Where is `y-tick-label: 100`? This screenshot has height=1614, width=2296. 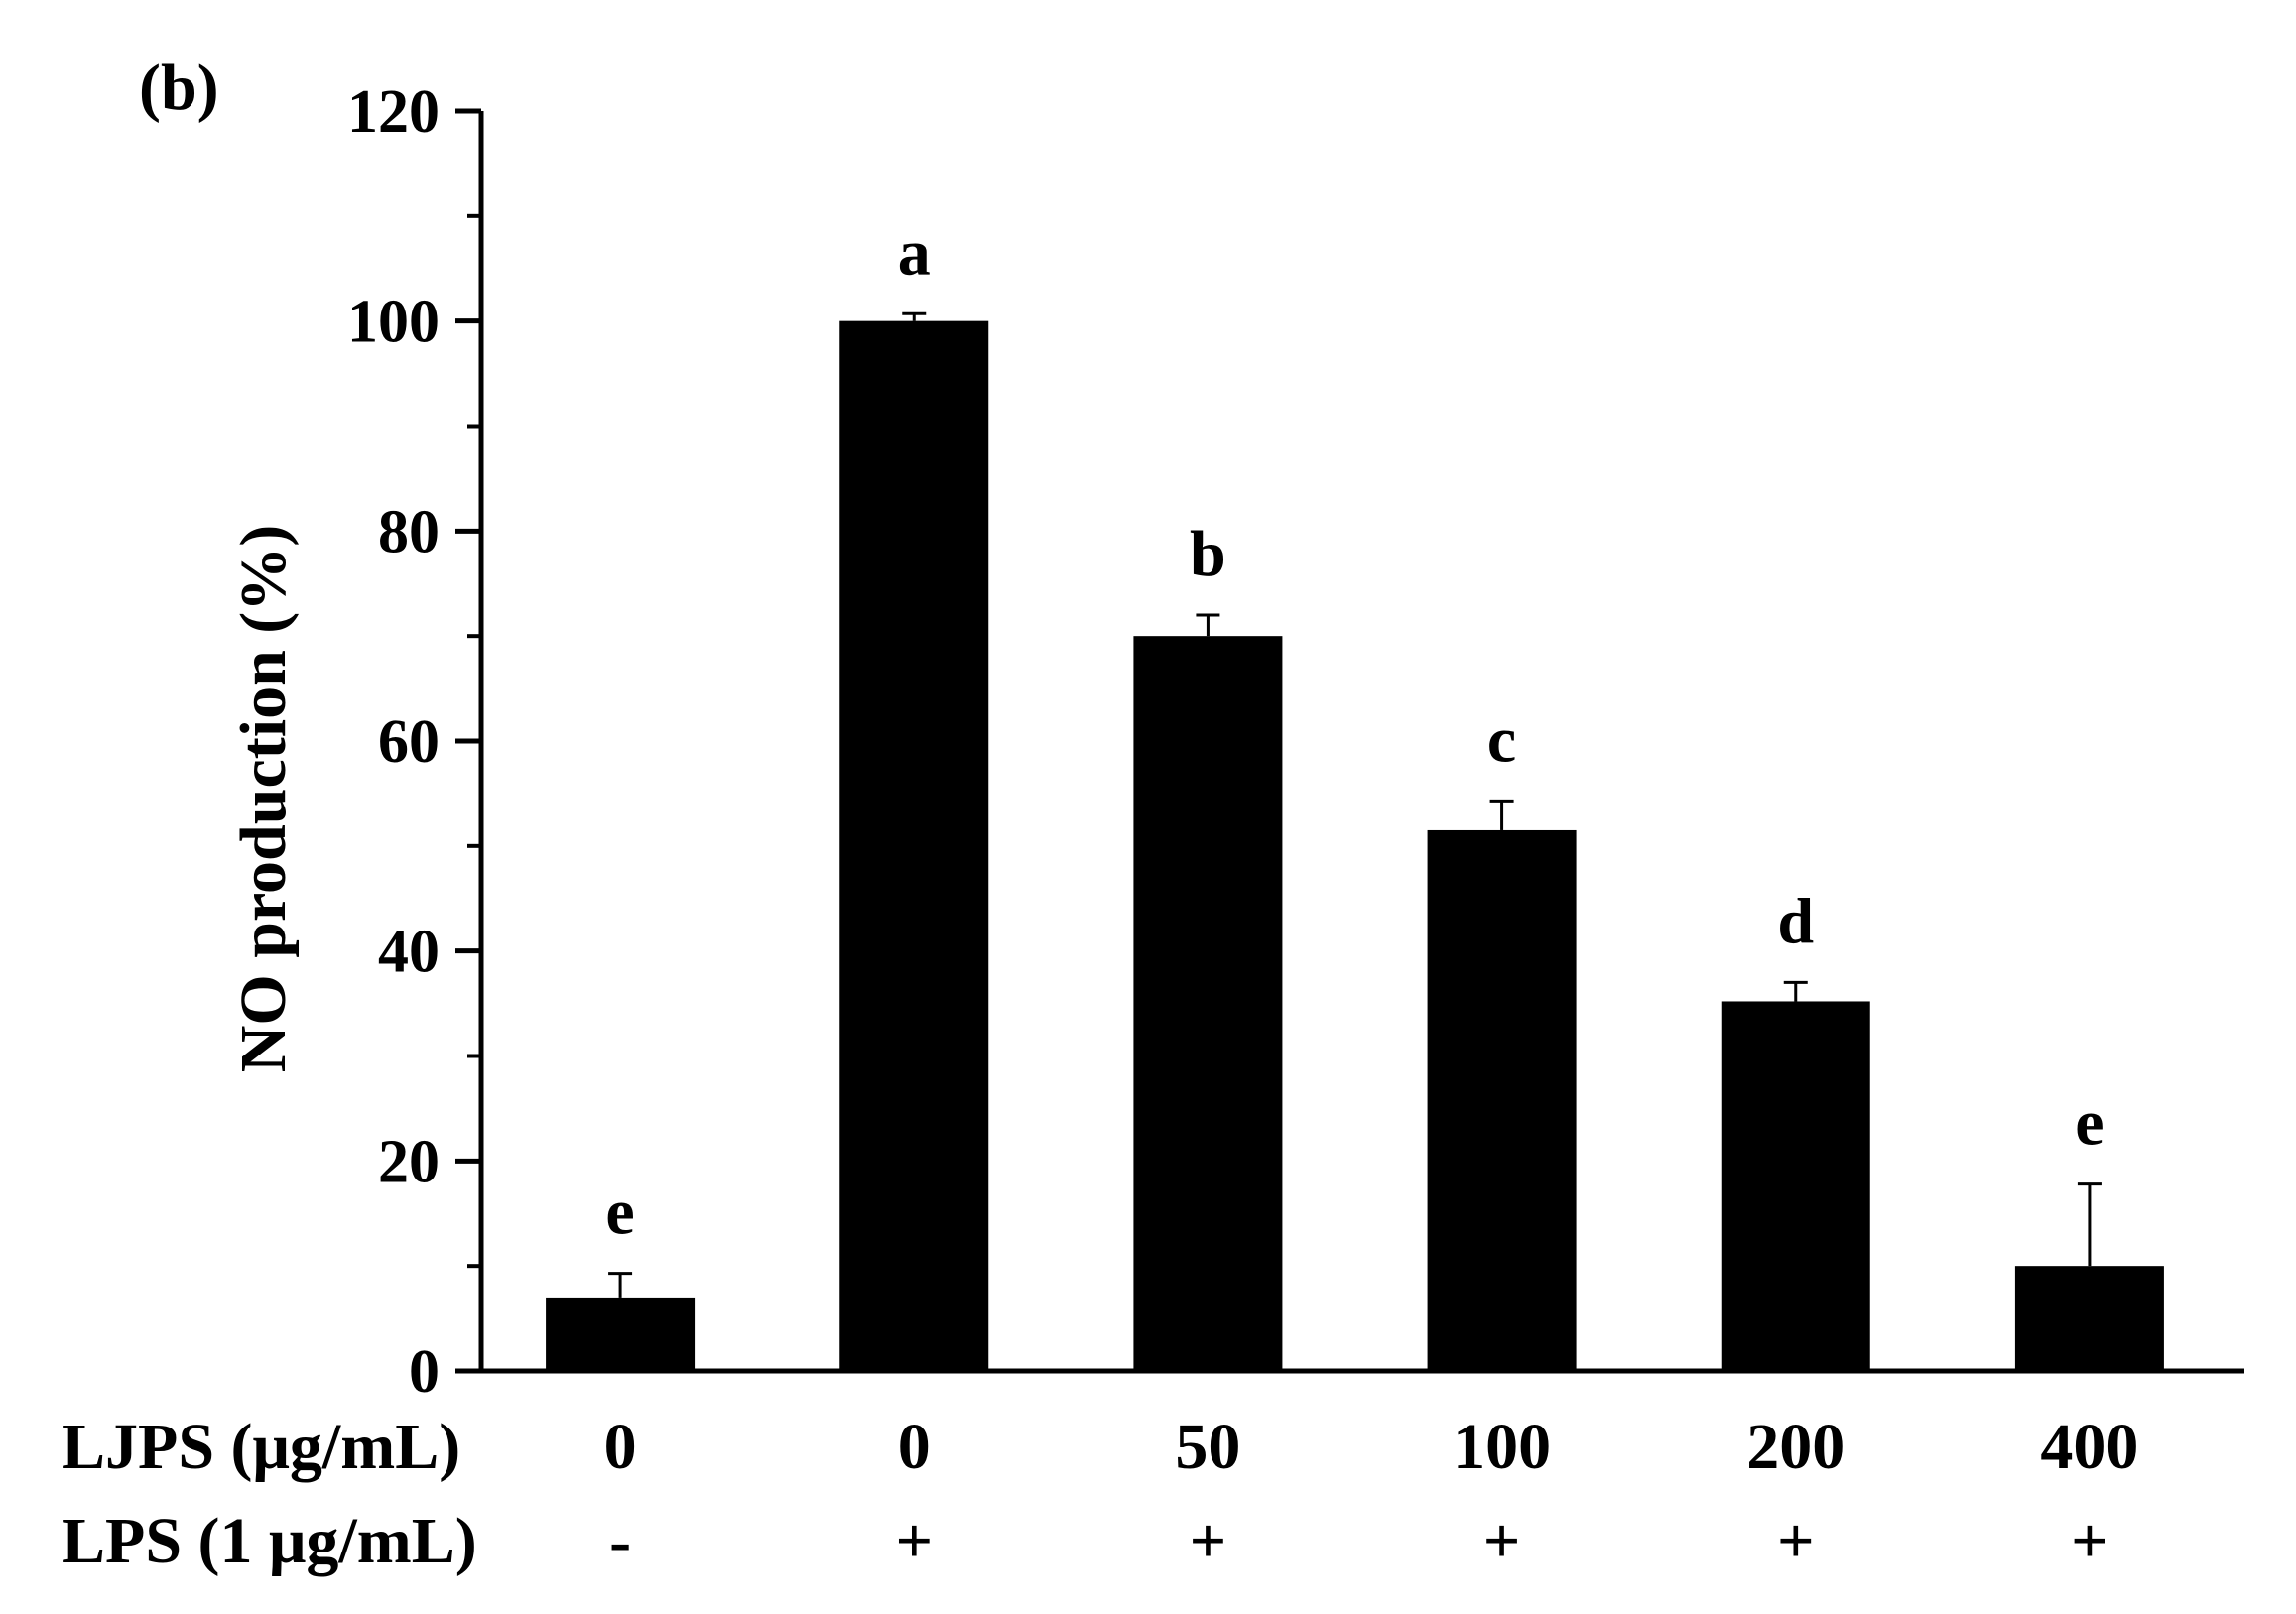
y-tick-label: 100 is located at coordinates (393, 322).